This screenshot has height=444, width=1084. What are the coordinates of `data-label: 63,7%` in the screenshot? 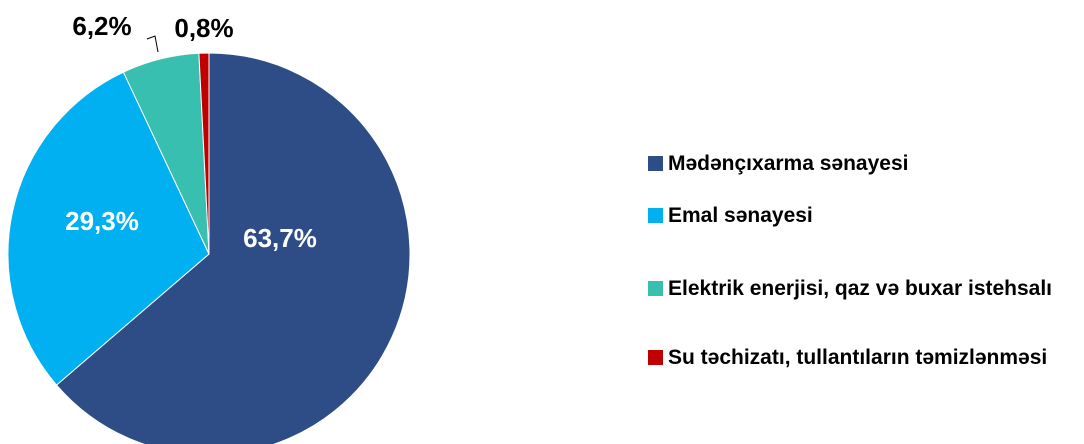 It's located at (280, 238).